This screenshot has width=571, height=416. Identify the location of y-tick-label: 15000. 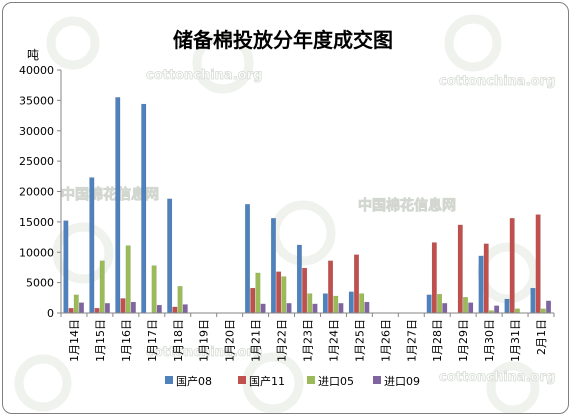
(36, 222).